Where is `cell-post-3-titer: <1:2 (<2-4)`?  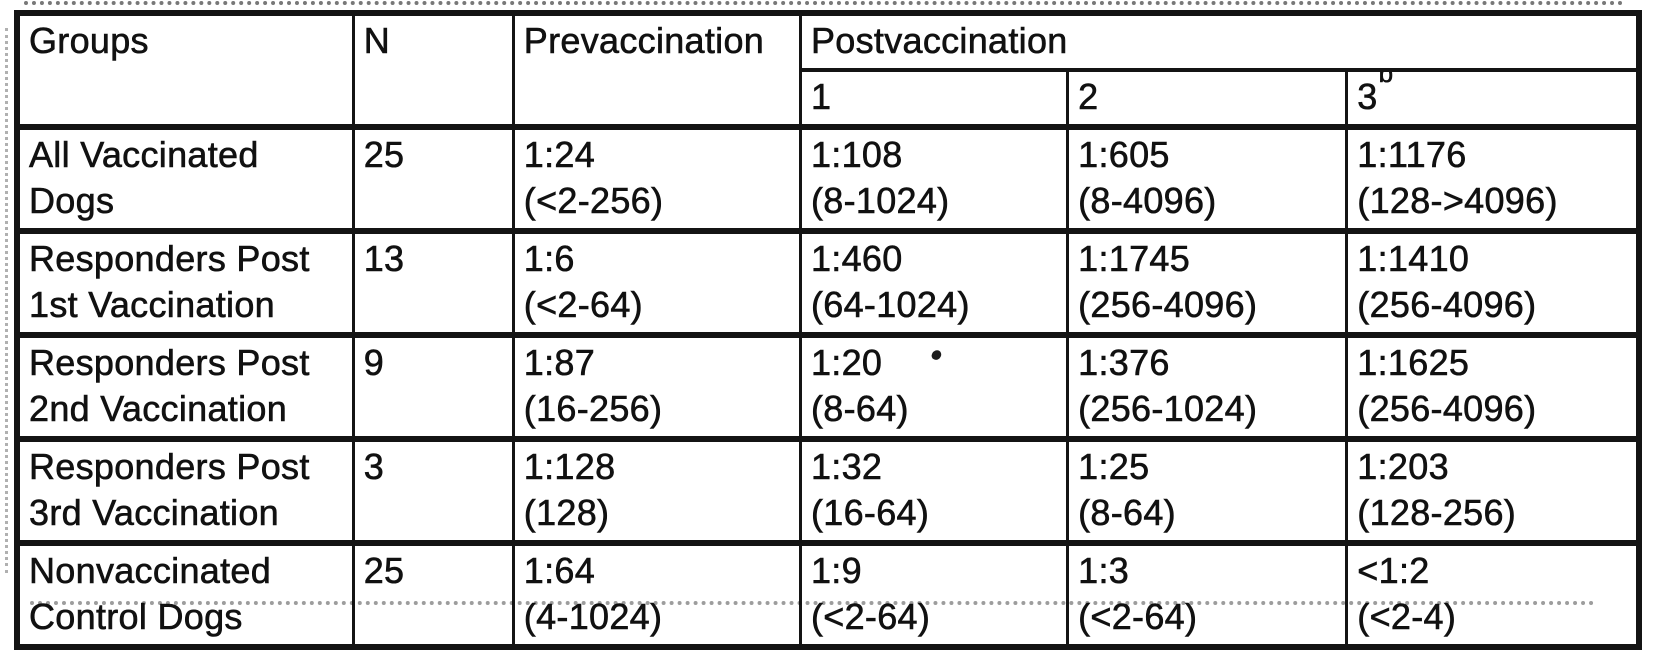 cell-post-3-titer: <1:2 (<2-4) is located at coordinates (1493, 594).